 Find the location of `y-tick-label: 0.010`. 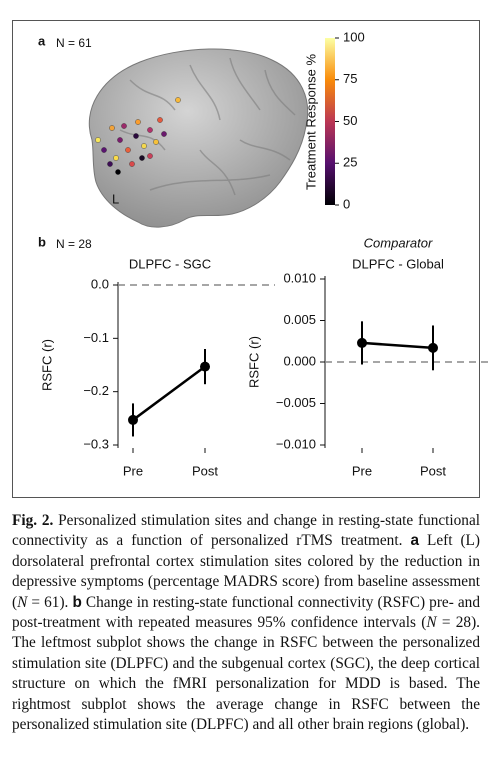

y-tick-label: 0.010 is located at coordinates (299, 277).